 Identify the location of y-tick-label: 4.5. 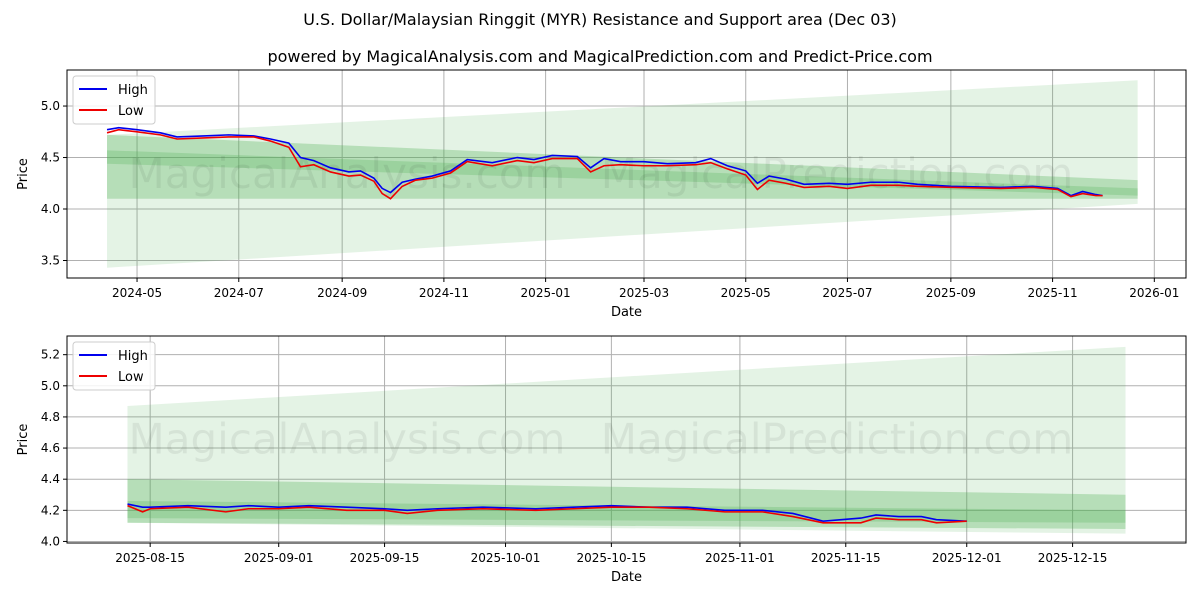
(50, 158).